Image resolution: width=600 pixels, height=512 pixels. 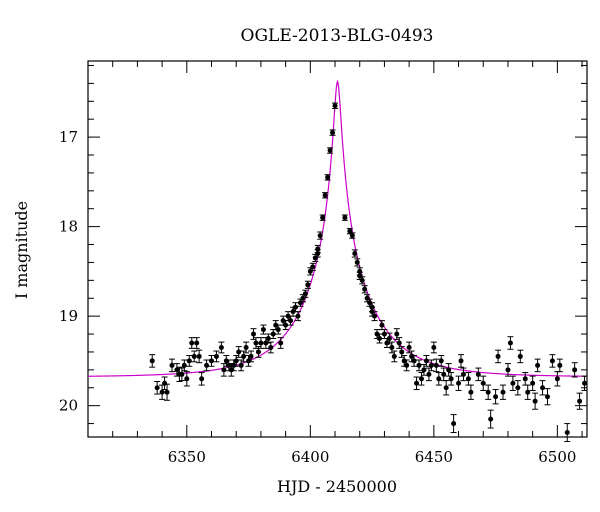 What do you see at coordinates (68, 406) in the screenshot?
I see `y-tick-label: 20` at bounding box center [68, 406].